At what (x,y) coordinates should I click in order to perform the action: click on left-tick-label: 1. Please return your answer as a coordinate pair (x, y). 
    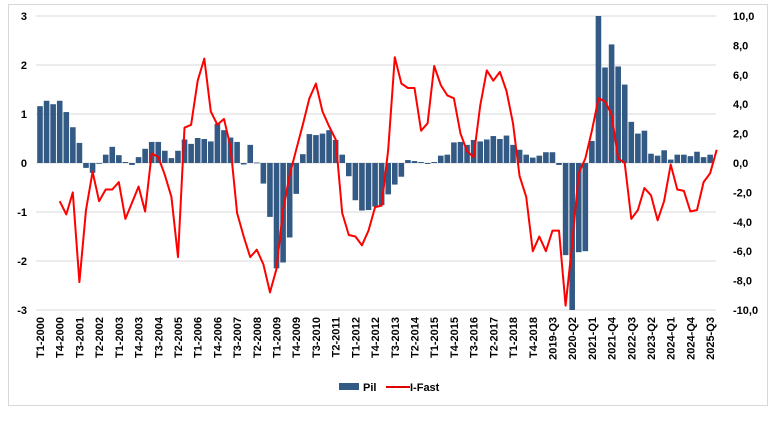
    Looking at the image, I should click on (24, 115).